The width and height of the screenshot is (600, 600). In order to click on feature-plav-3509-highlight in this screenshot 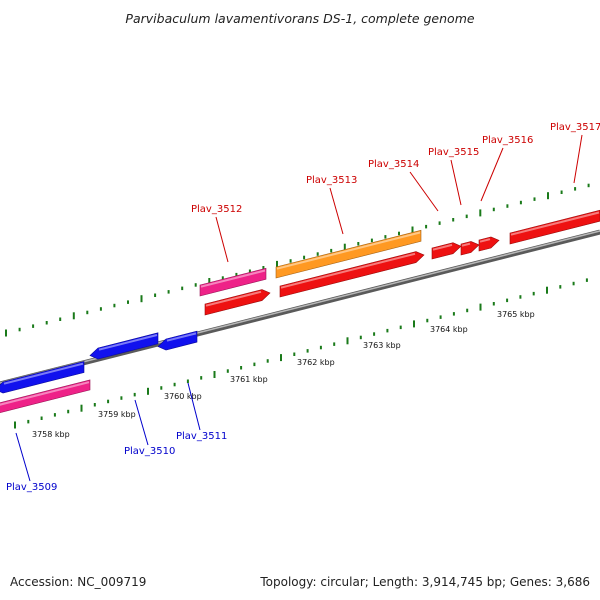, I will do `click(43, 373)`.